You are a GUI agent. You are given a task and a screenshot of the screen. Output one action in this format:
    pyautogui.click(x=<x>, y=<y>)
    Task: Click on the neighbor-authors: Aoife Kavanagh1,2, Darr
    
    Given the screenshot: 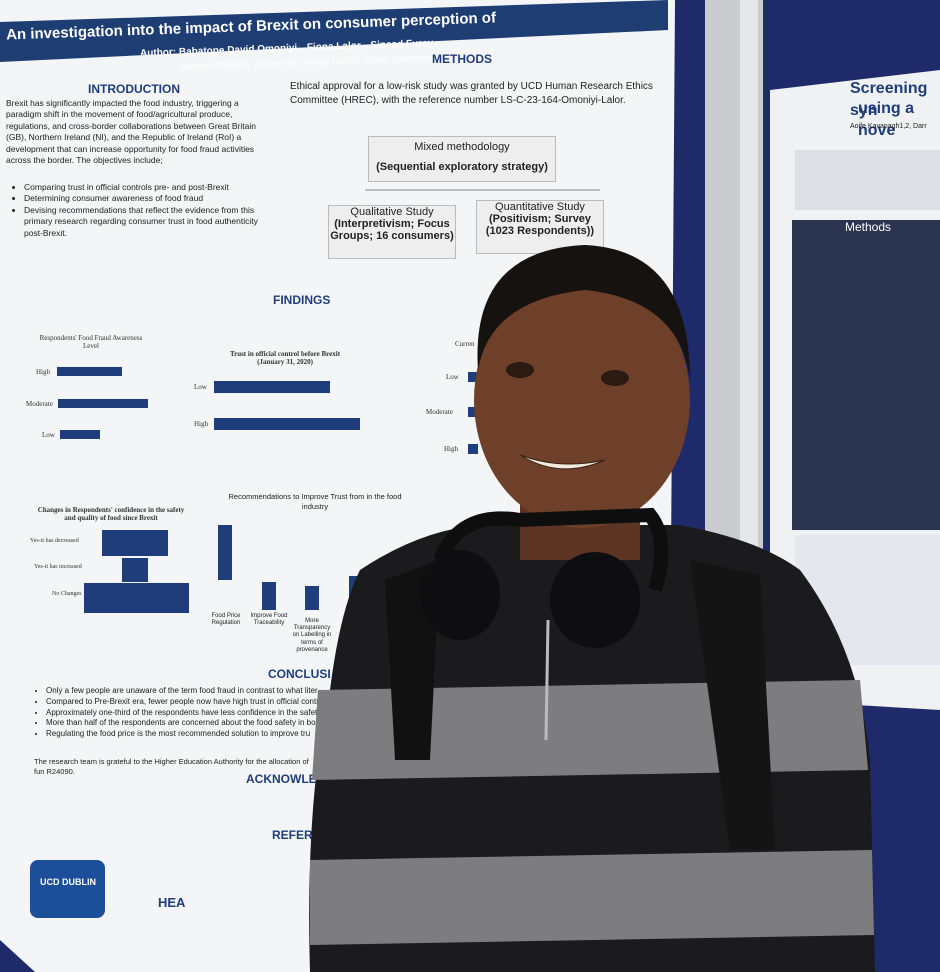 What is the action you would take?
    pyautogui.click(x=888, y=126)
    